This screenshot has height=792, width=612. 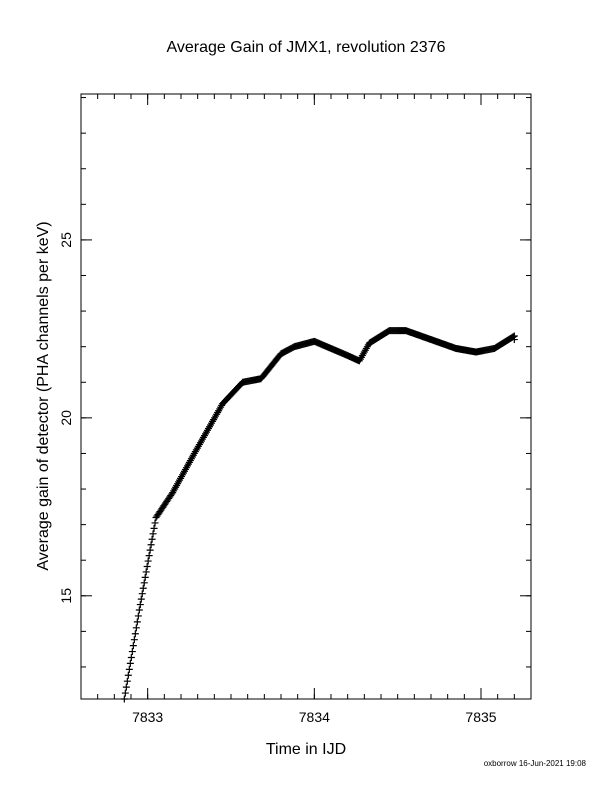 I want to click on y-tick-label: 15, so click(x=66, y=596).